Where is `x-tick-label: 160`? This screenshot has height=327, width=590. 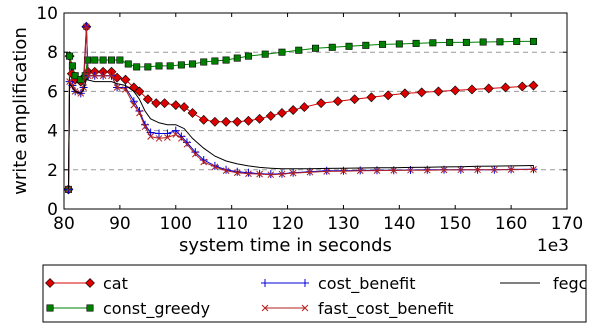 x-tick-label: 160 is located at coordinates (511, 224).